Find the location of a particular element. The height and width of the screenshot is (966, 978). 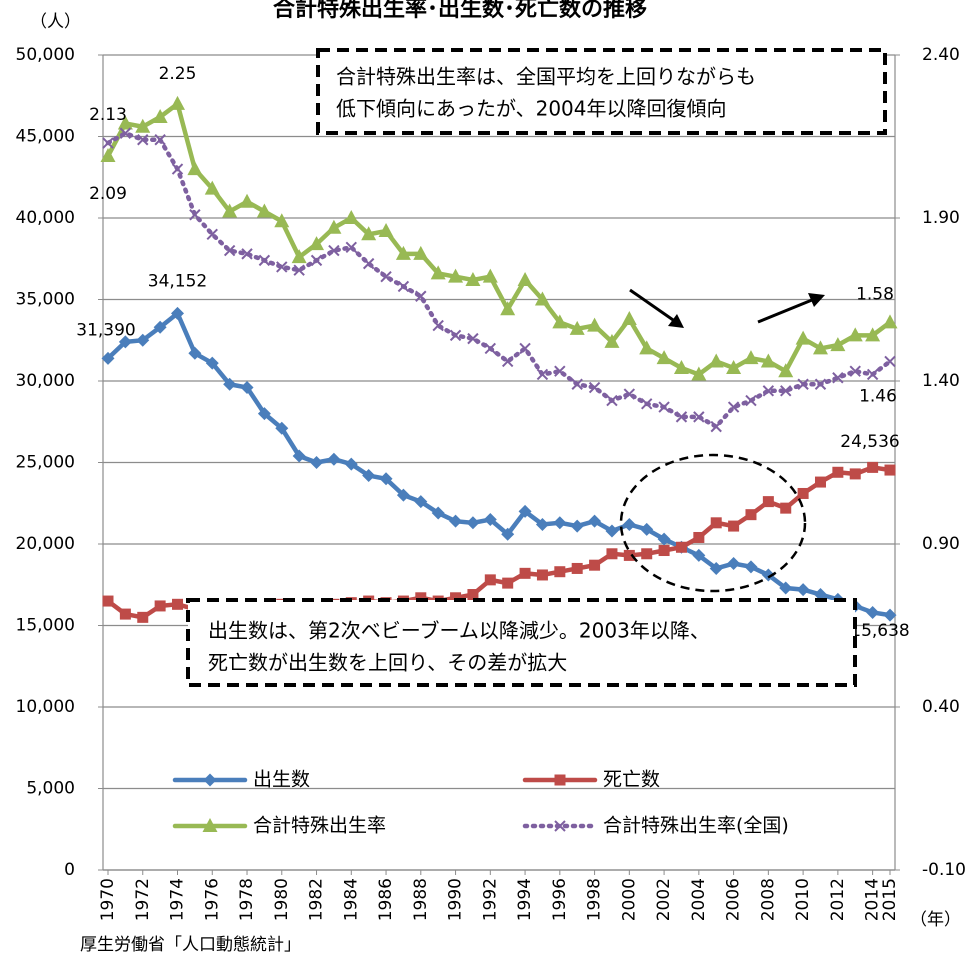

x-tick-label: 1984 is located at coordinates (351, 899).